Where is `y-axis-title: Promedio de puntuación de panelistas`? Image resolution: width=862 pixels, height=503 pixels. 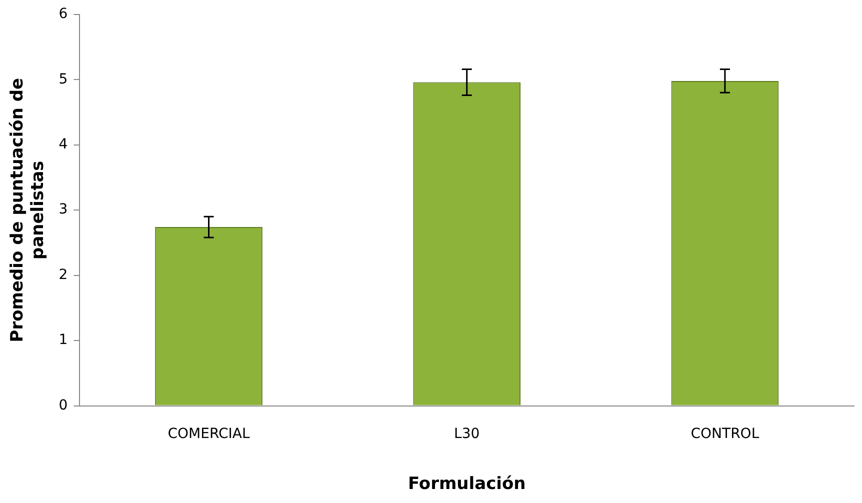
y-axis-title: Promedio de puntuación de panelistas is located at coordinates (28, 210).